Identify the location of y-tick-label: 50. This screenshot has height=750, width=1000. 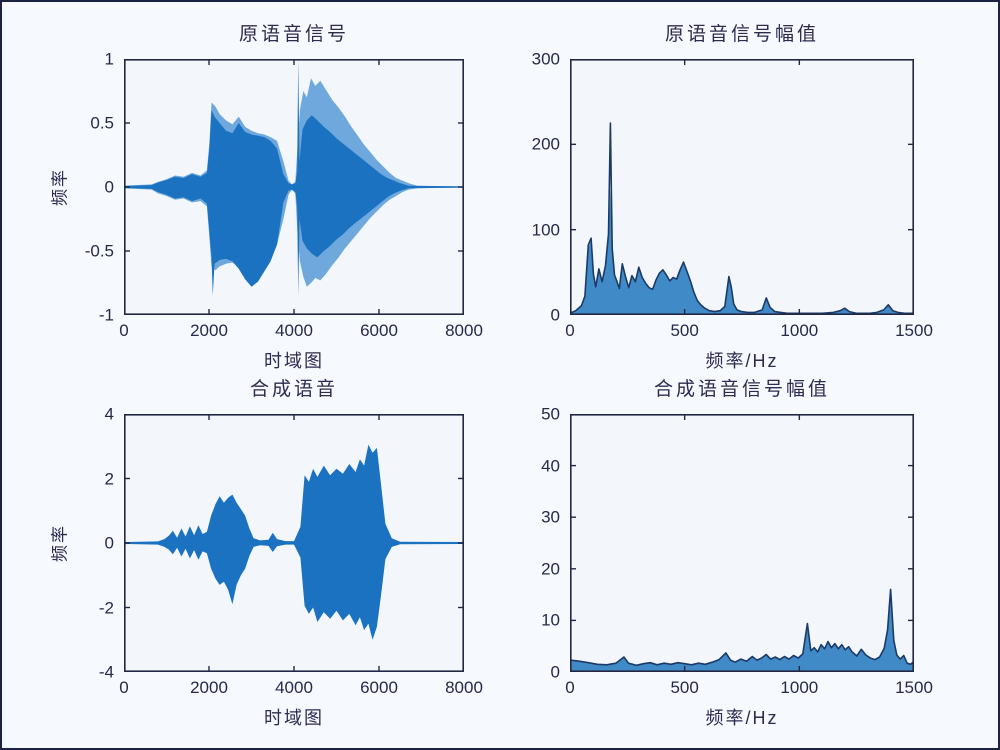
(550, 414).